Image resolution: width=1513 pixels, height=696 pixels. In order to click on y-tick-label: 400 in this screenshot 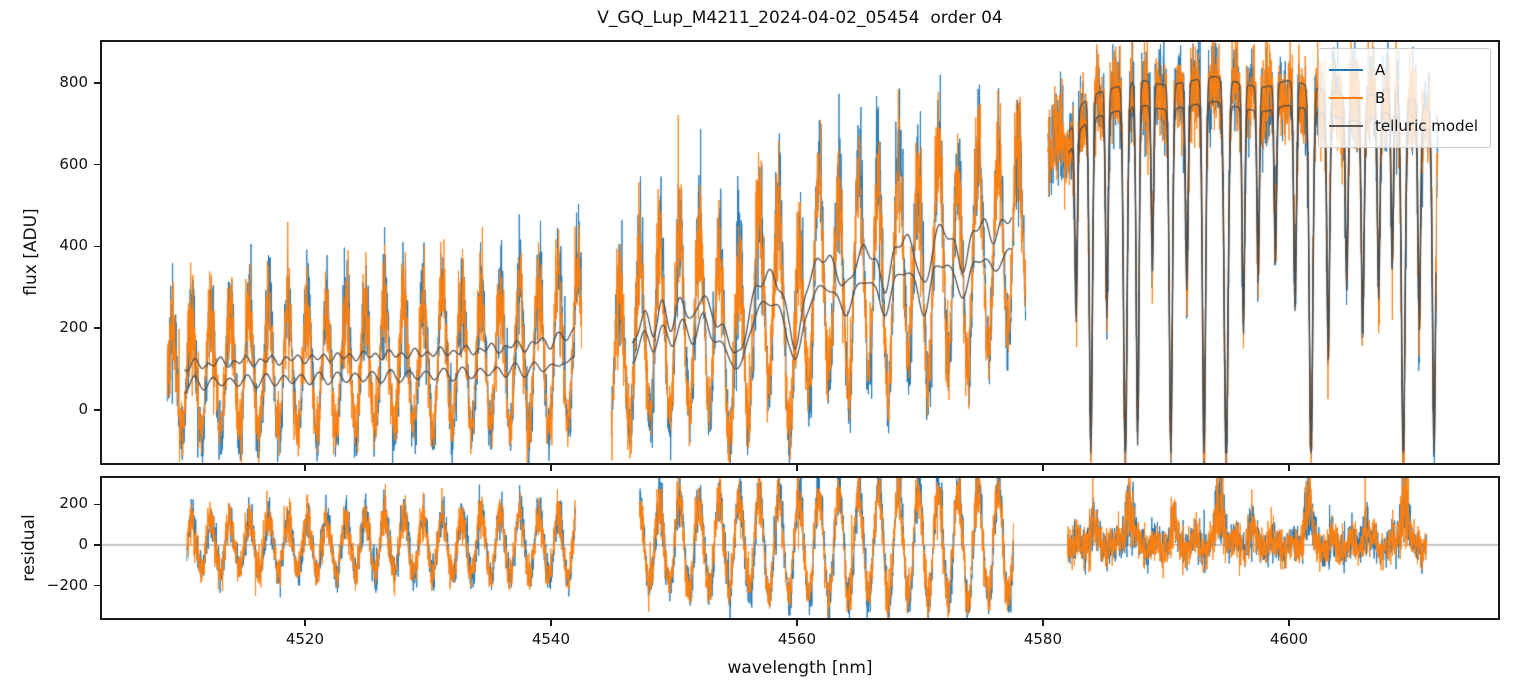, I will do `click(73, 245)`.